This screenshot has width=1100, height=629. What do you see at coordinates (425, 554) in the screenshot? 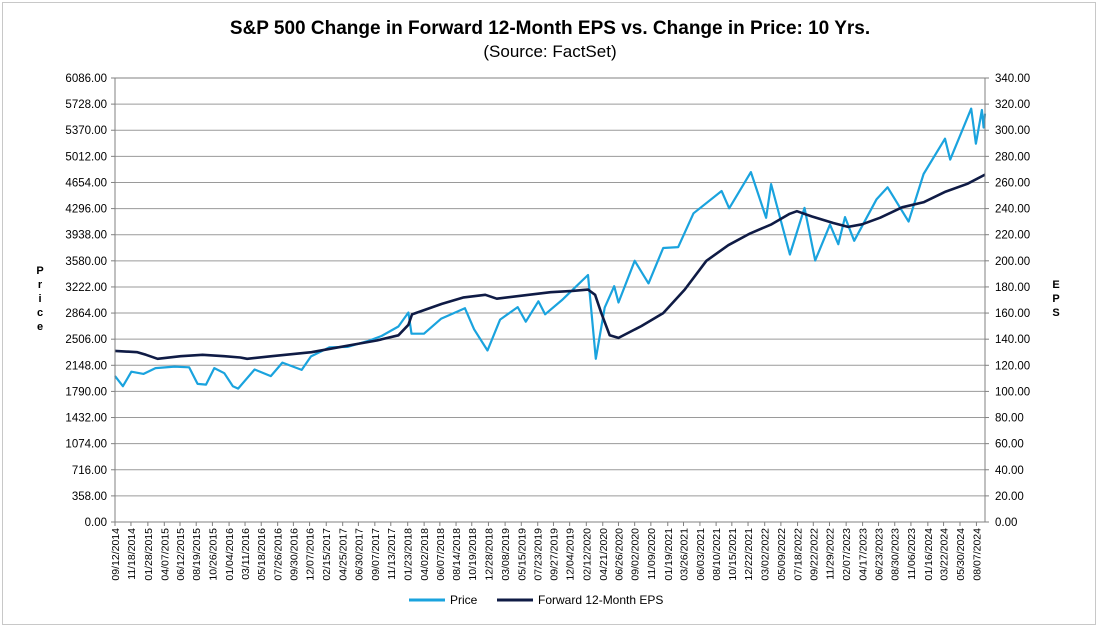
I see `x-tick-label: 04/02/2018` at bounding box center [425, 554].